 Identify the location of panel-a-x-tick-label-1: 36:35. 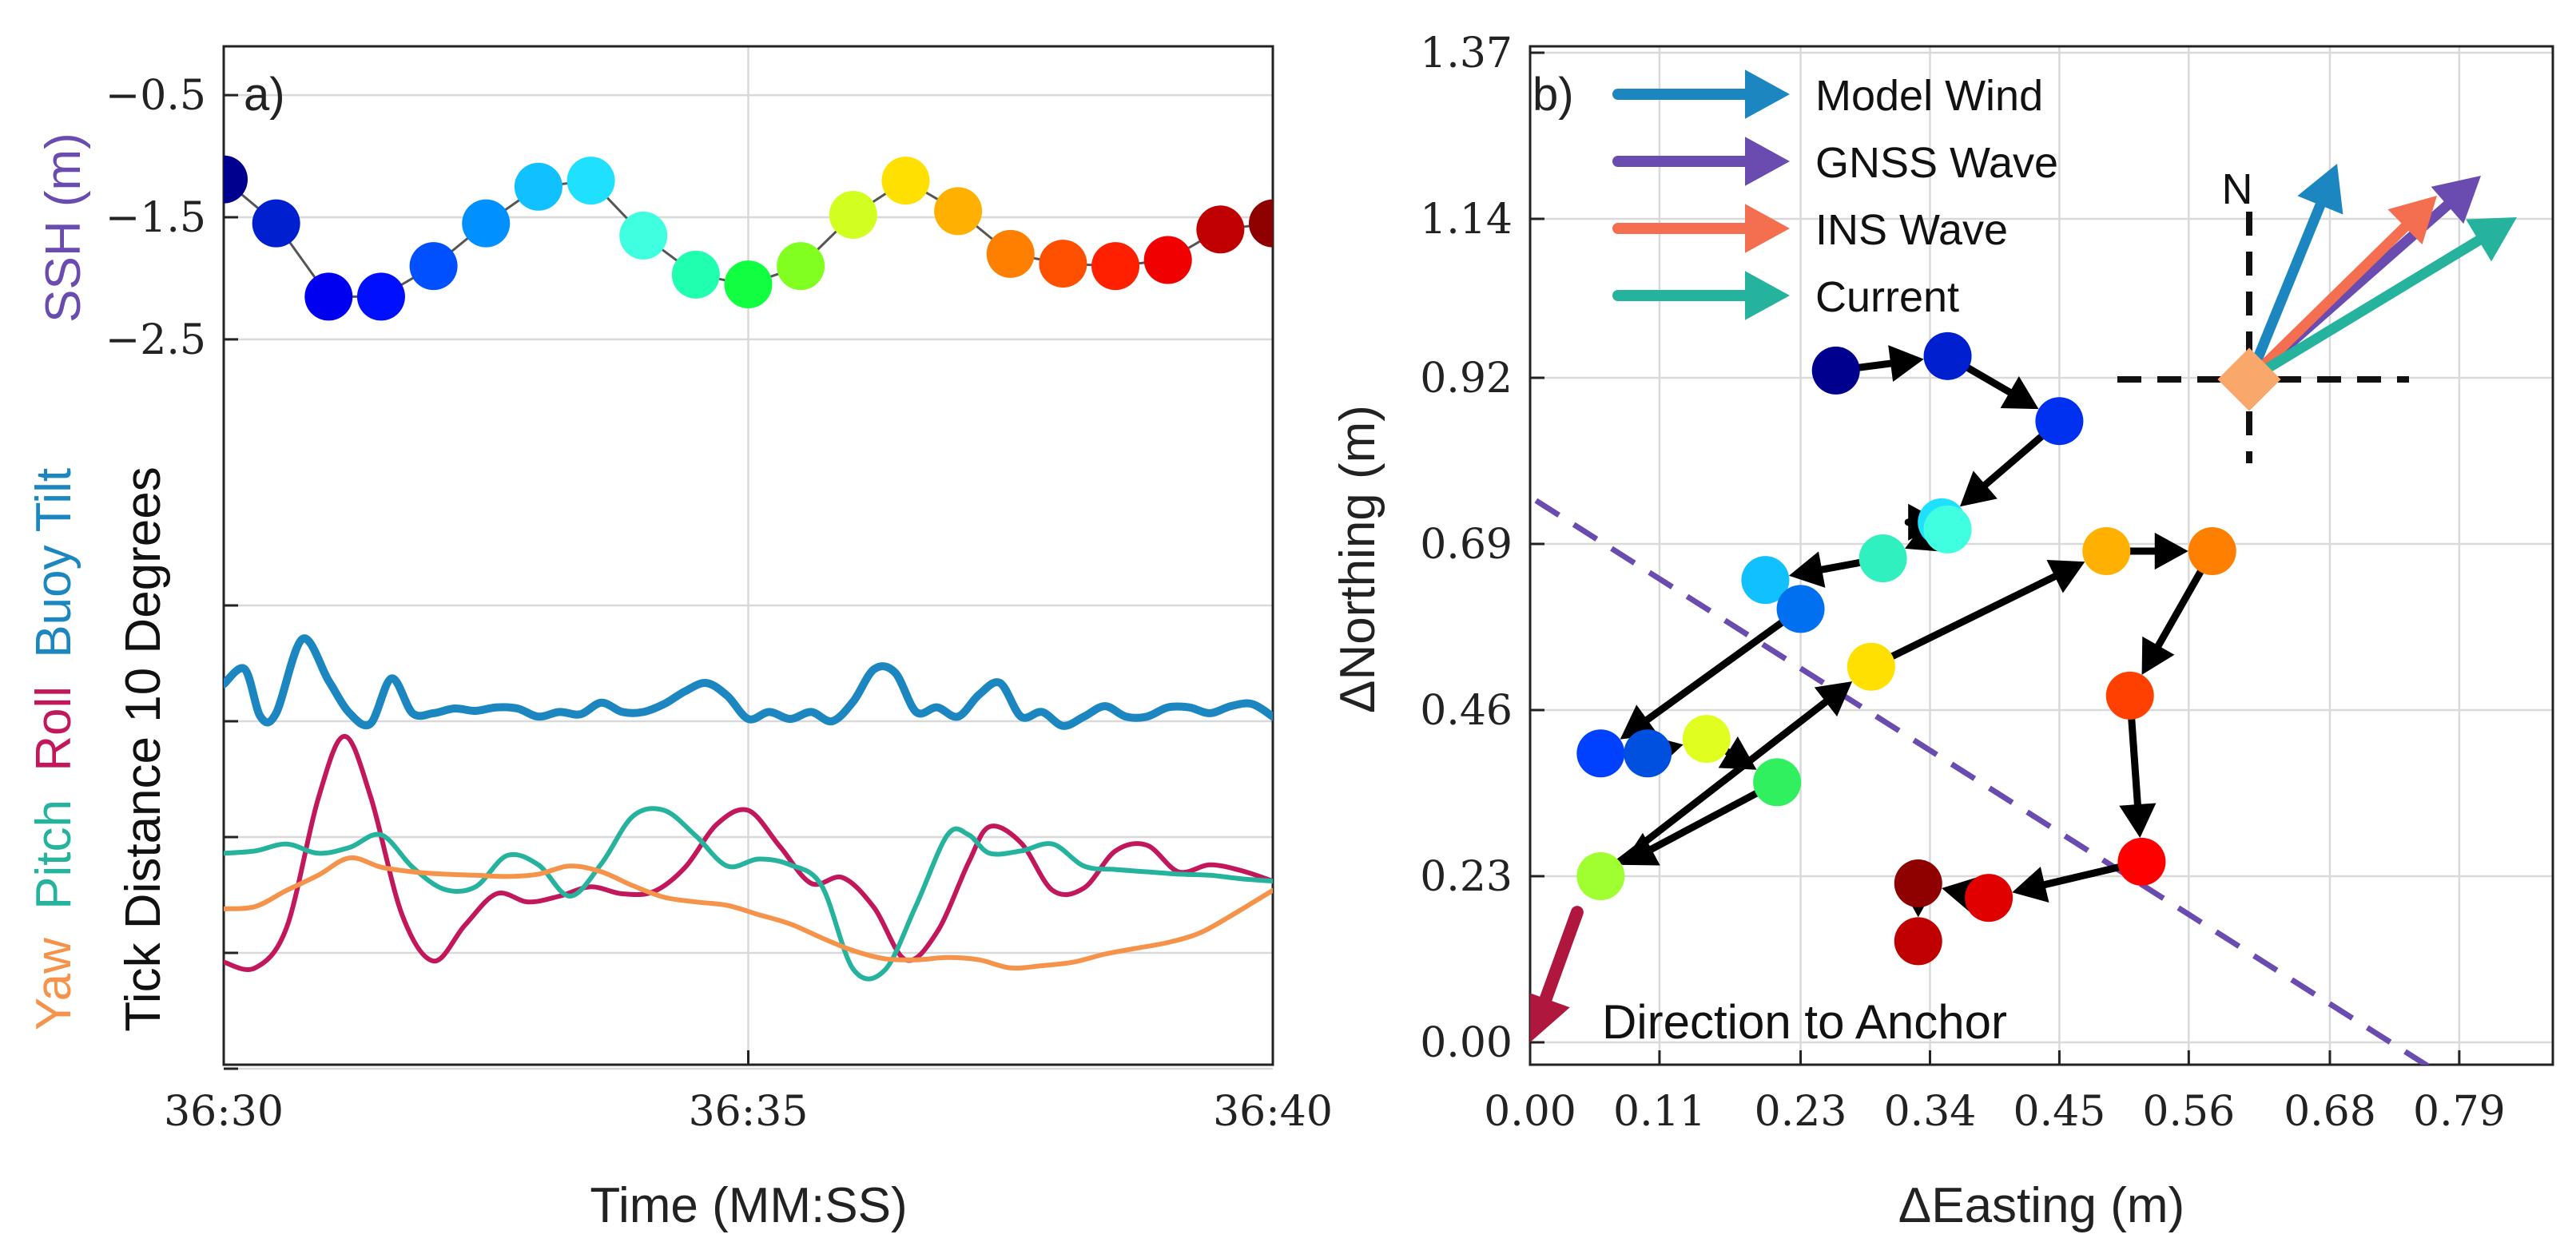
(749, 1112).